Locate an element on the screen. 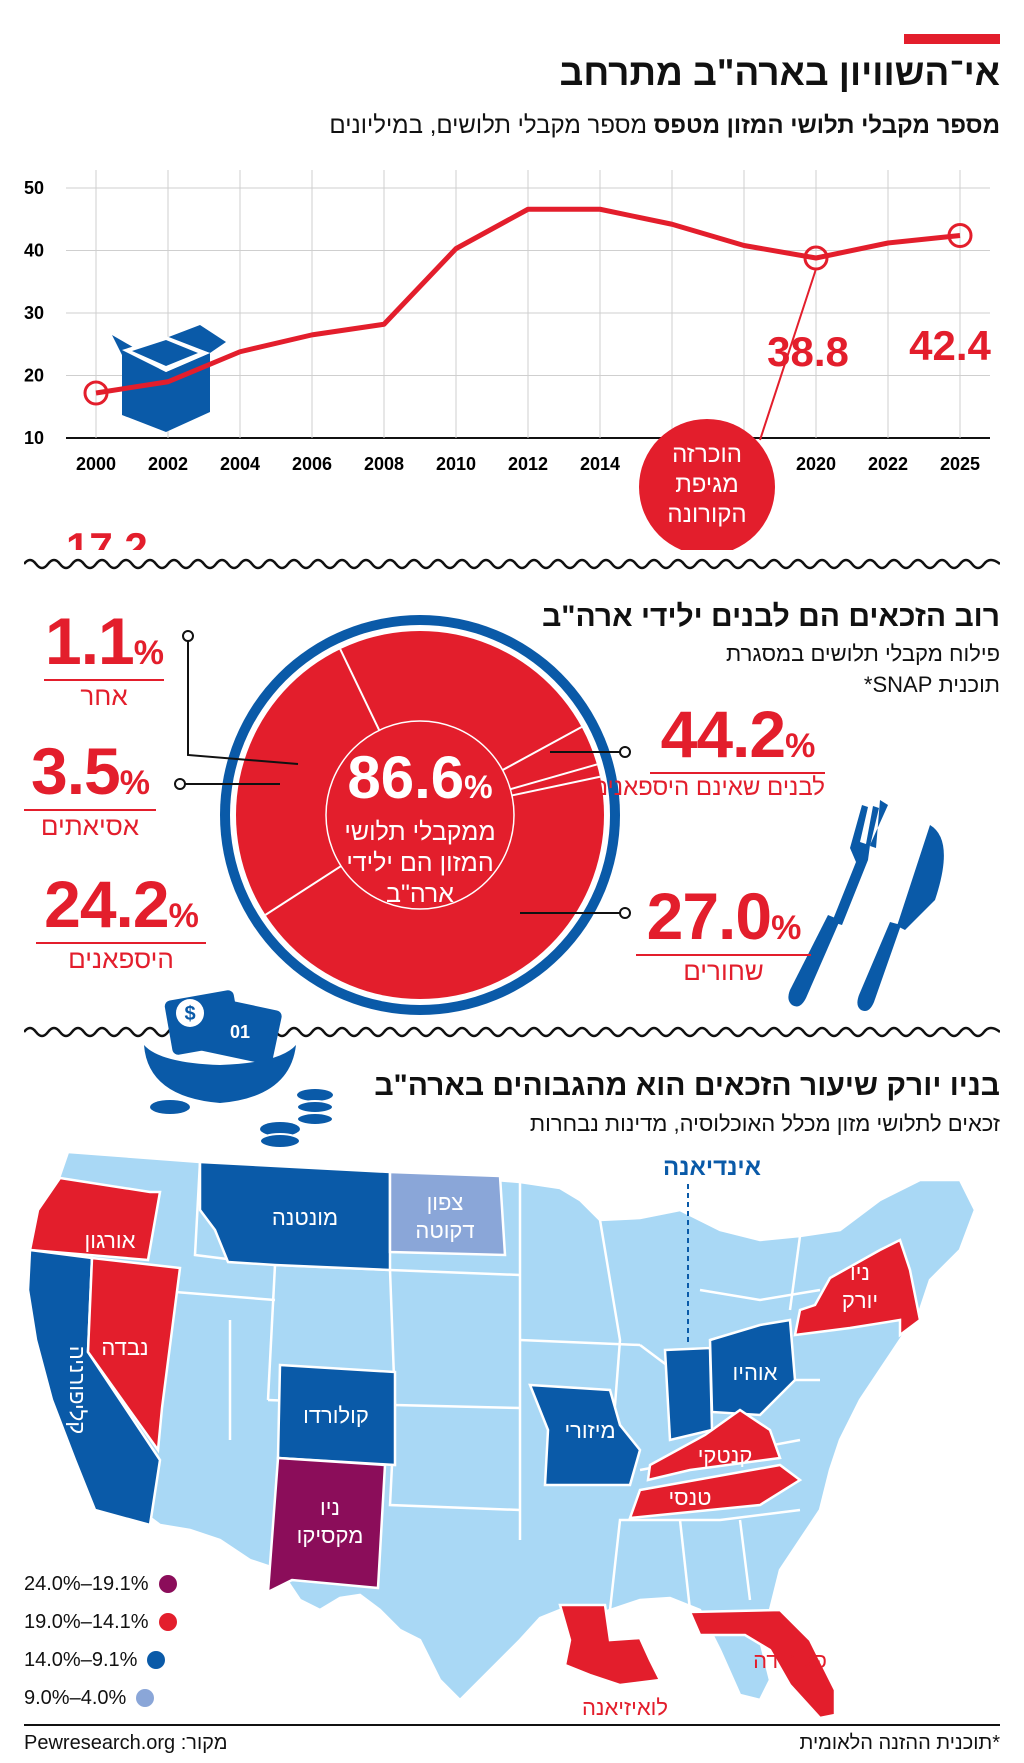 Image resolution: width=1024 pixels, height=1763 pixels. x-tick-label: 2000 is located at coordinates (96, 464).